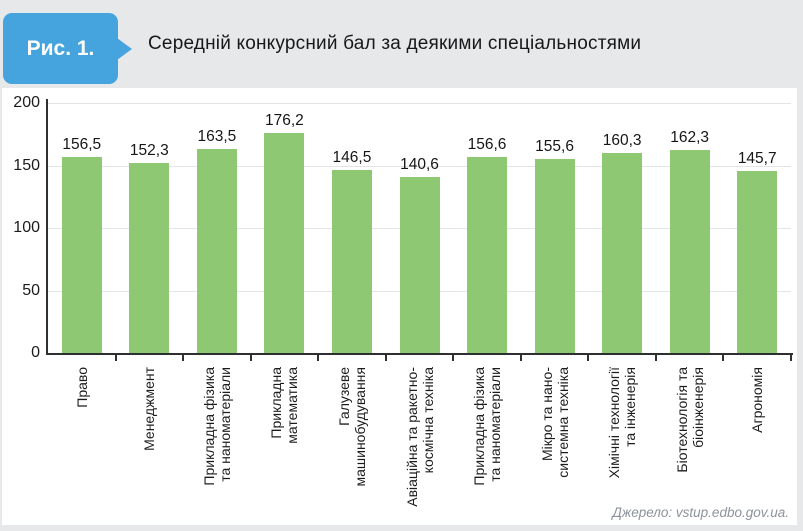  I want to click on y-tick-label: 0, so click(35, 352).